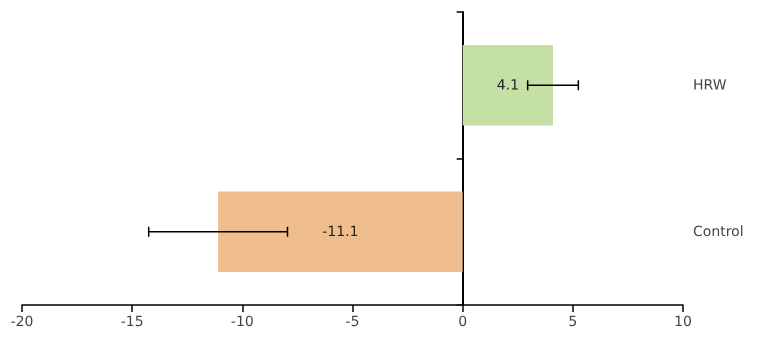  What do you see at coordinates (353, 322) in the screenshot?
I see `x-tick-label: -5` at bounding box center [353, 322].